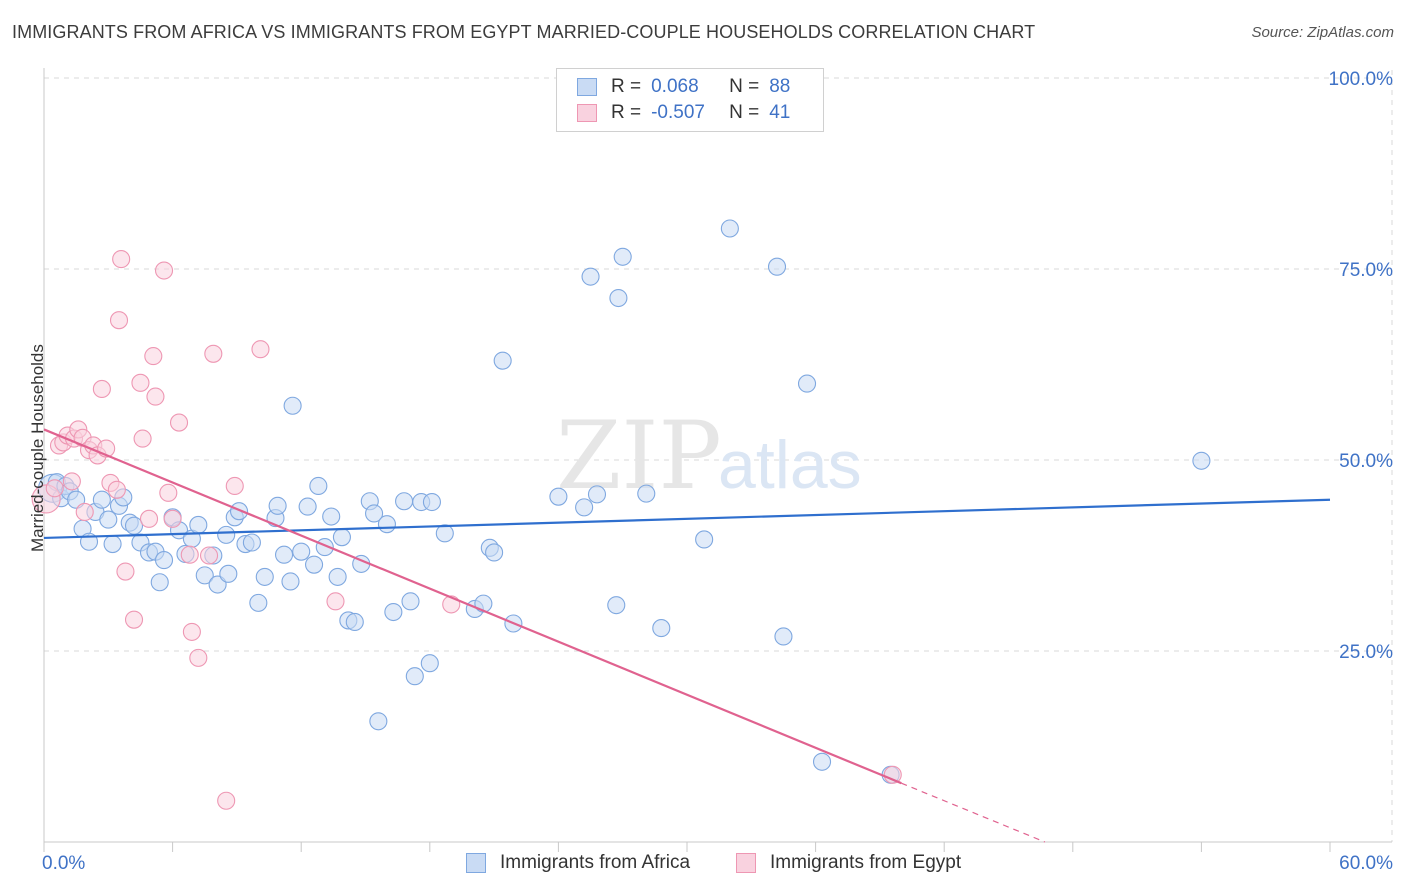 This screenshot has height=892, width=1406. Describe the element at coordinates (690, 100) in the screenshot. I see `stats-legend: R = 0.068 N = 88 R = -0.507 N = 41` at that location.